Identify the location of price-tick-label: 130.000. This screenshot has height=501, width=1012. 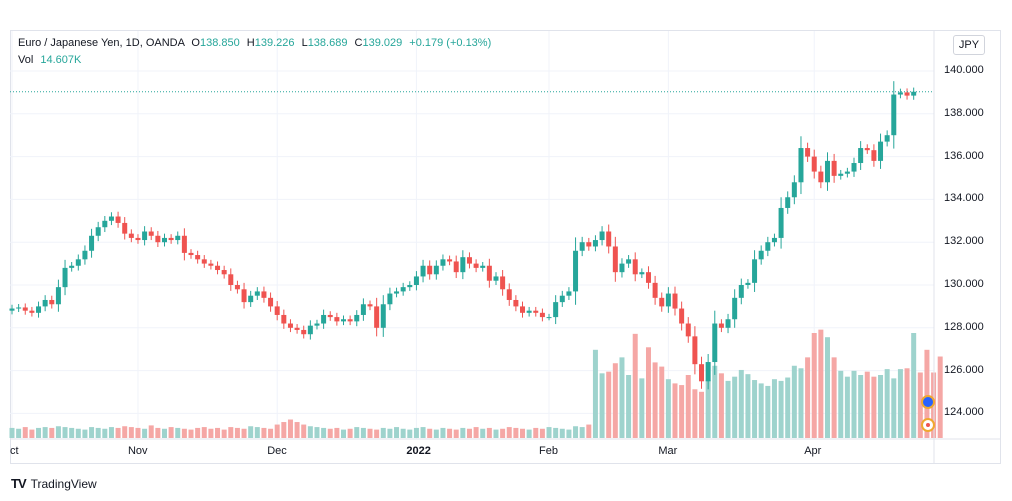
(964, 284).